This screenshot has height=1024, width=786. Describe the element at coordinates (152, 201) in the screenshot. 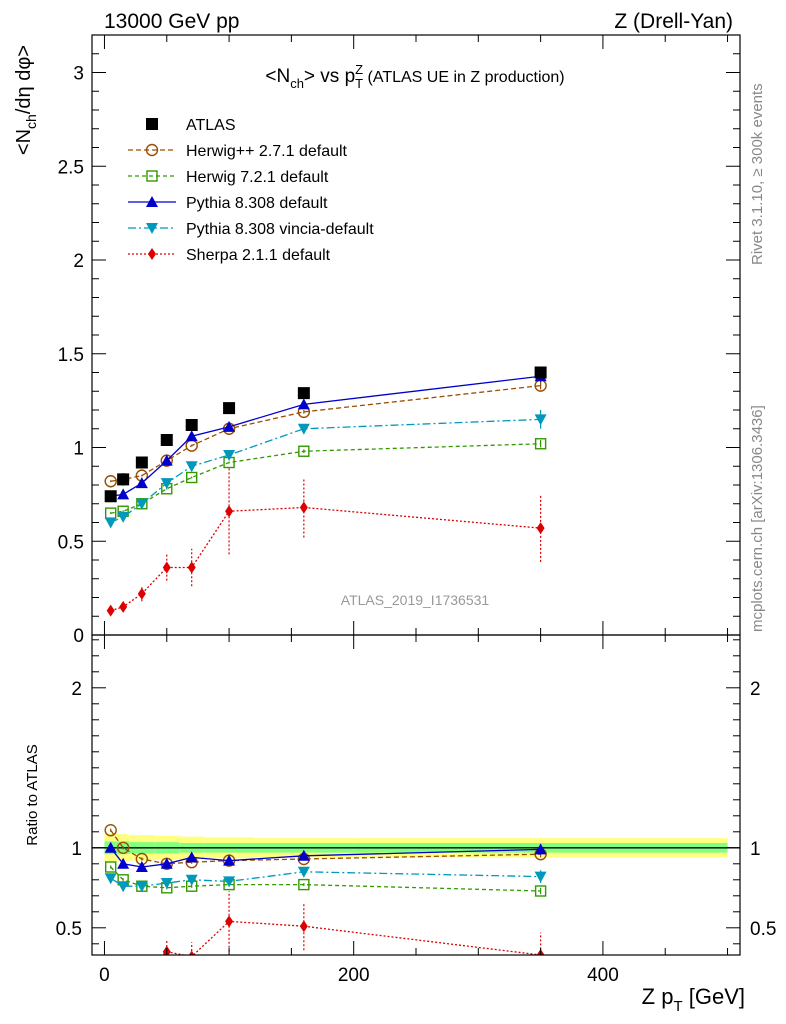

I see `legend-marker-pythia` at that location.